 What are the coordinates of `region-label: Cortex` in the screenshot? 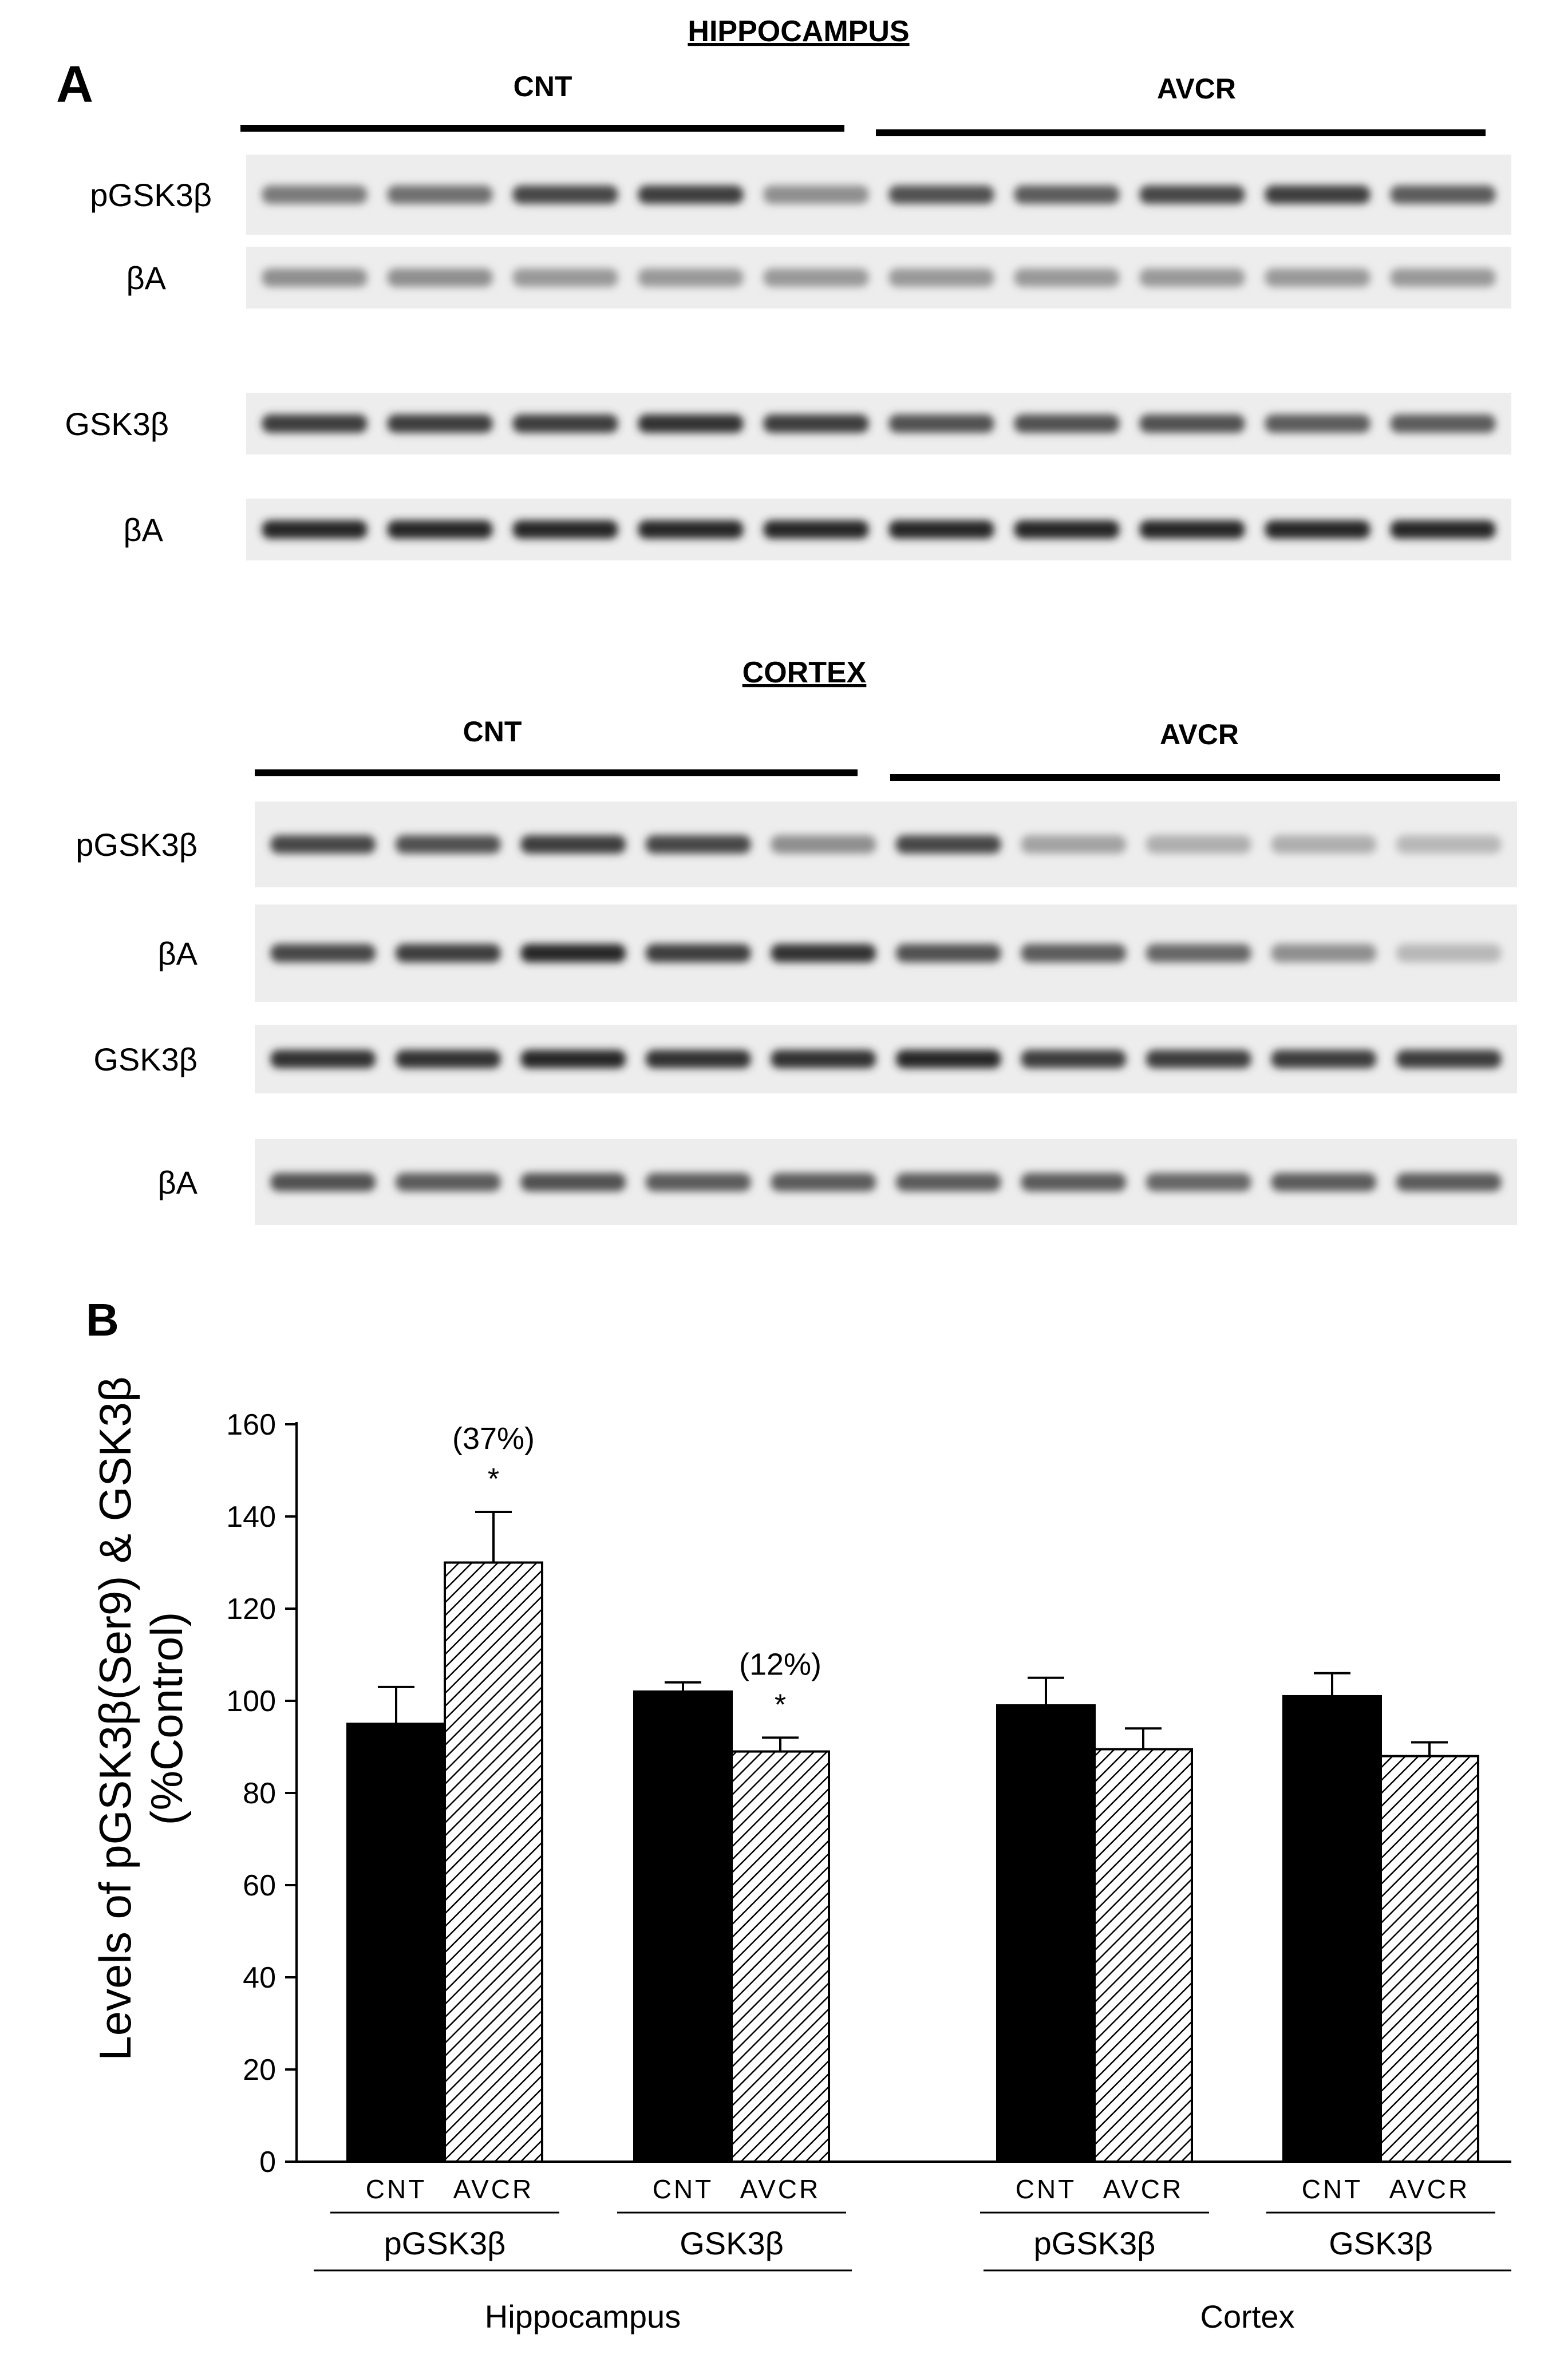 It's located at (1248, 2316).